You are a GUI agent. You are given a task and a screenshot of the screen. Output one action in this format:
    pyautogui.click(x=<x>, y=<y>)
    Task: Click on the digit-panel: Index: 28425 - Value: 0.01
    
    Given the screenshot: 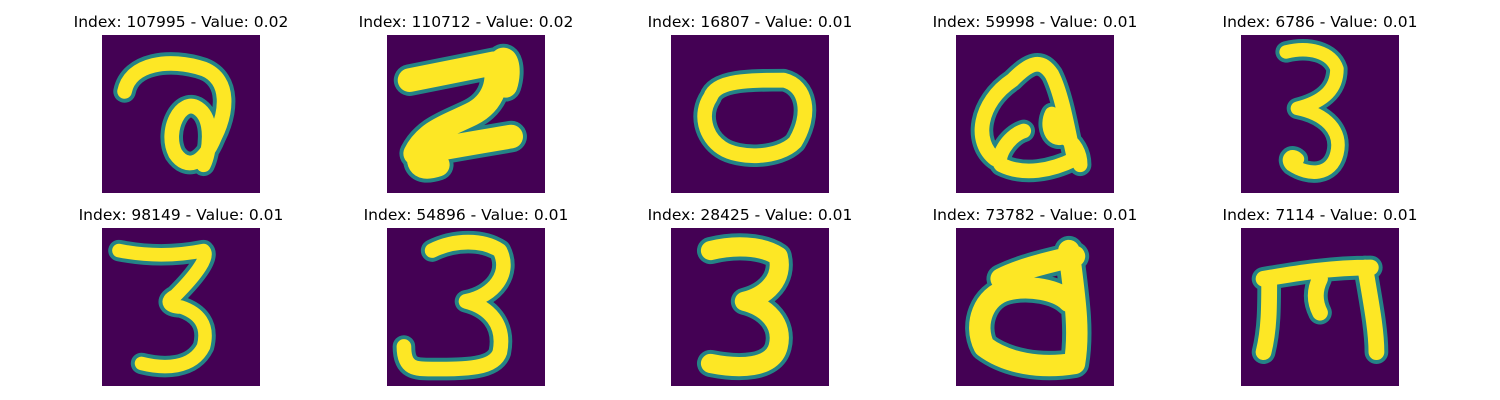 What is the action you would take?
    pyautogui.click(x=750, y=296)
    